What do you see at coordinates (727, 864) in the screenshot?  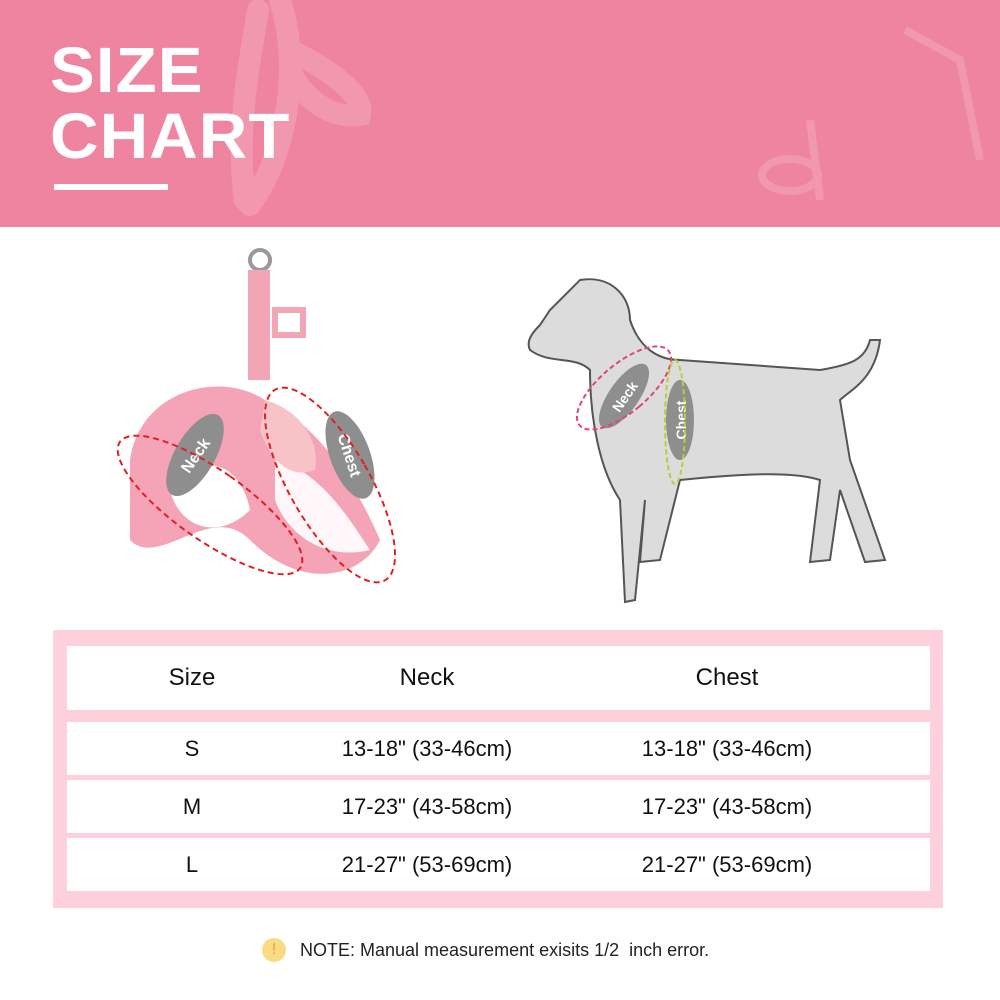 I see `cell-chest: 21-27" (53-69cm)` at bounding box center [727, 864].